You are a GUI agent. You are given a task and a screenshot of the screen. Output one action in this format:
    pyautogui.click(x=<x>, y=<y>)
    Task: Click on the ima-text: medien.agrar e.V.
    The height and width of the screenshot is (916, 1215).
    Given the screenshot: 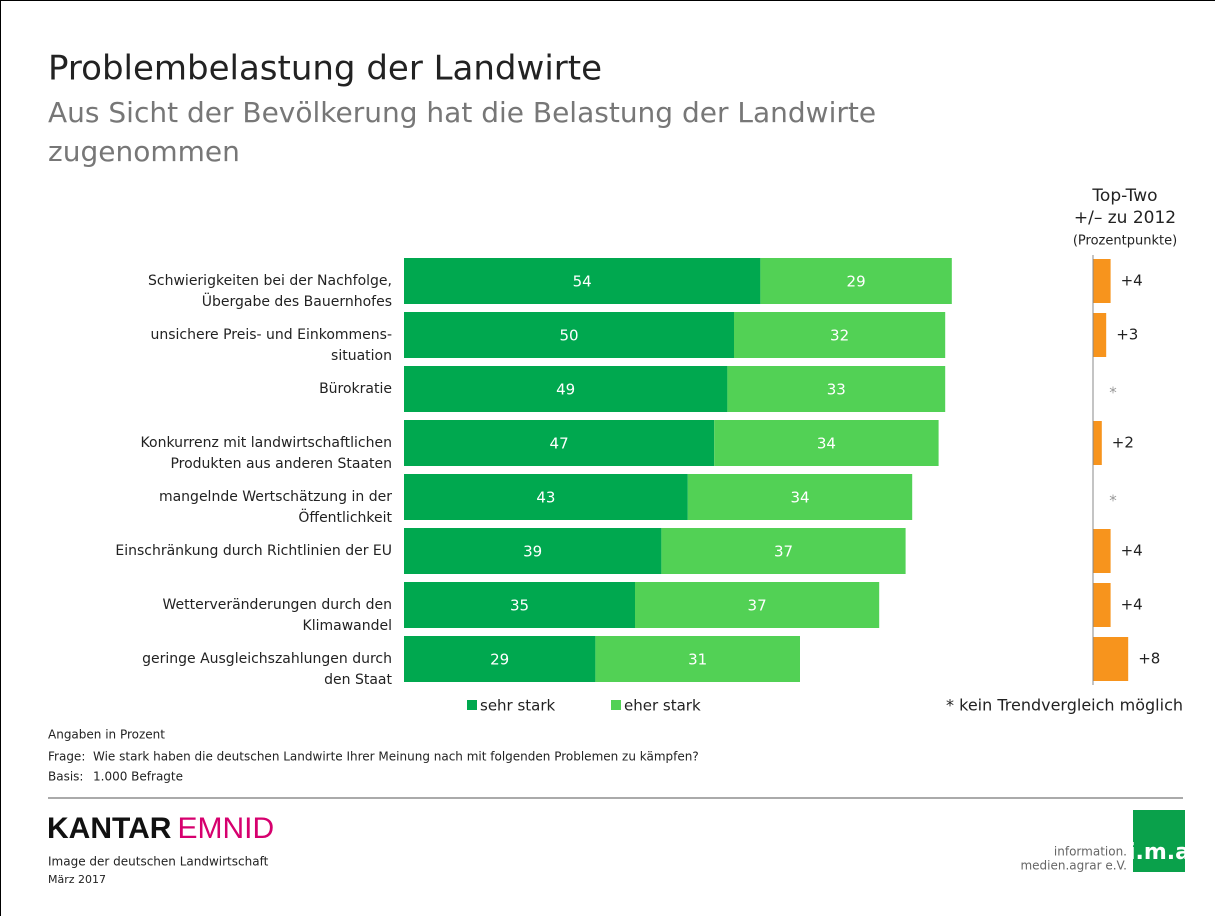 What is the action you would take?
    pyautogui.click(x=1073, y=866)
    